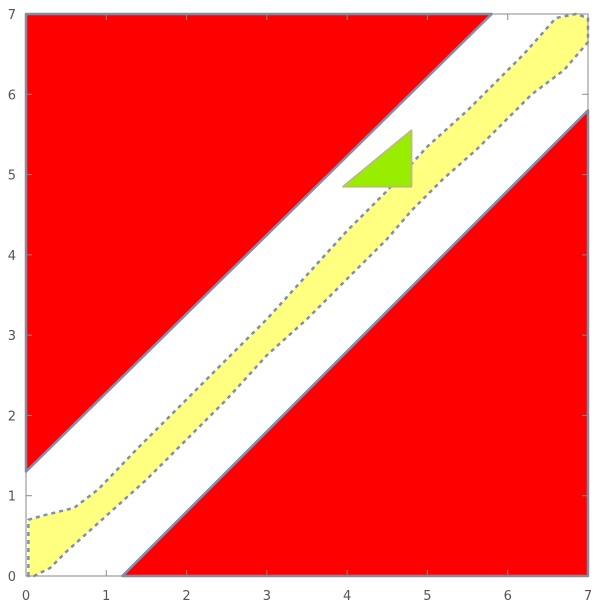 The width and height of the screenshot is (600, 610). What do you see at coordinates (12, 256) in the screenshot?
I see `y-tick-label: 4` at bounding box center [12, 256].